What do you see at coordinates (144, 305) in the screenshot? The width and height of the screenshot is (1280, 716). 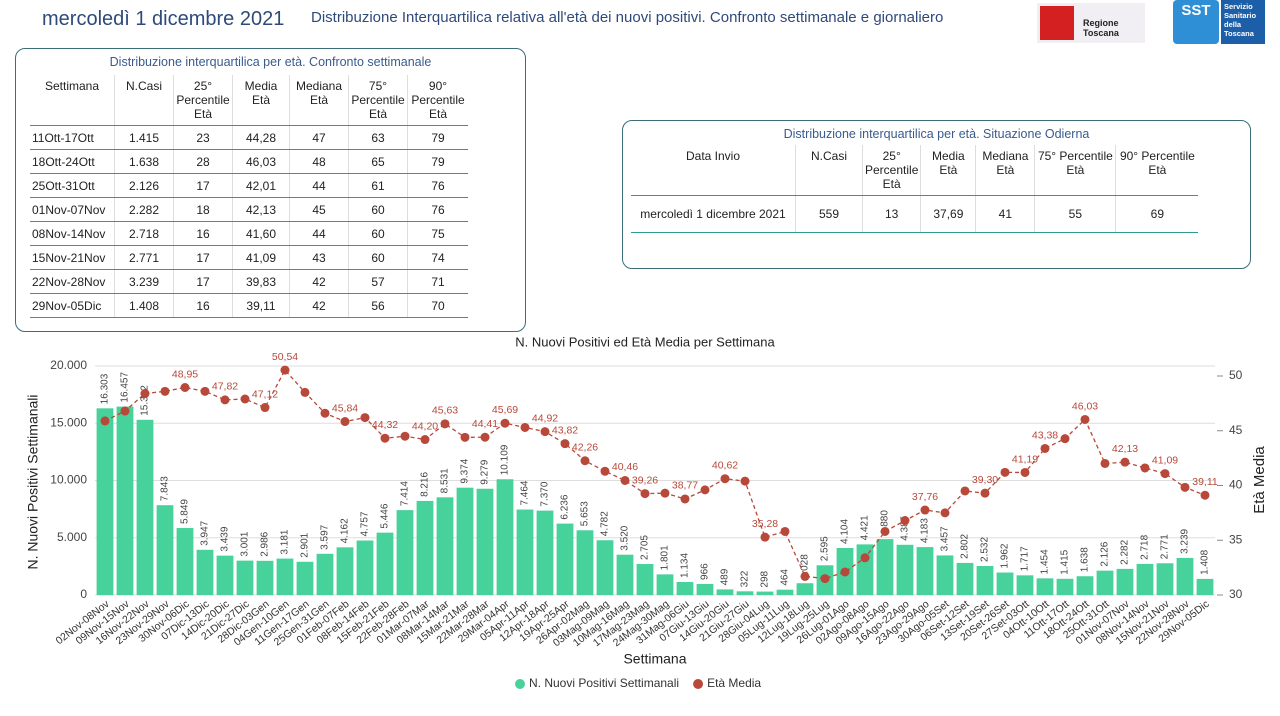 I see `table-cell: 1.408` at bounding box center [144, 305].